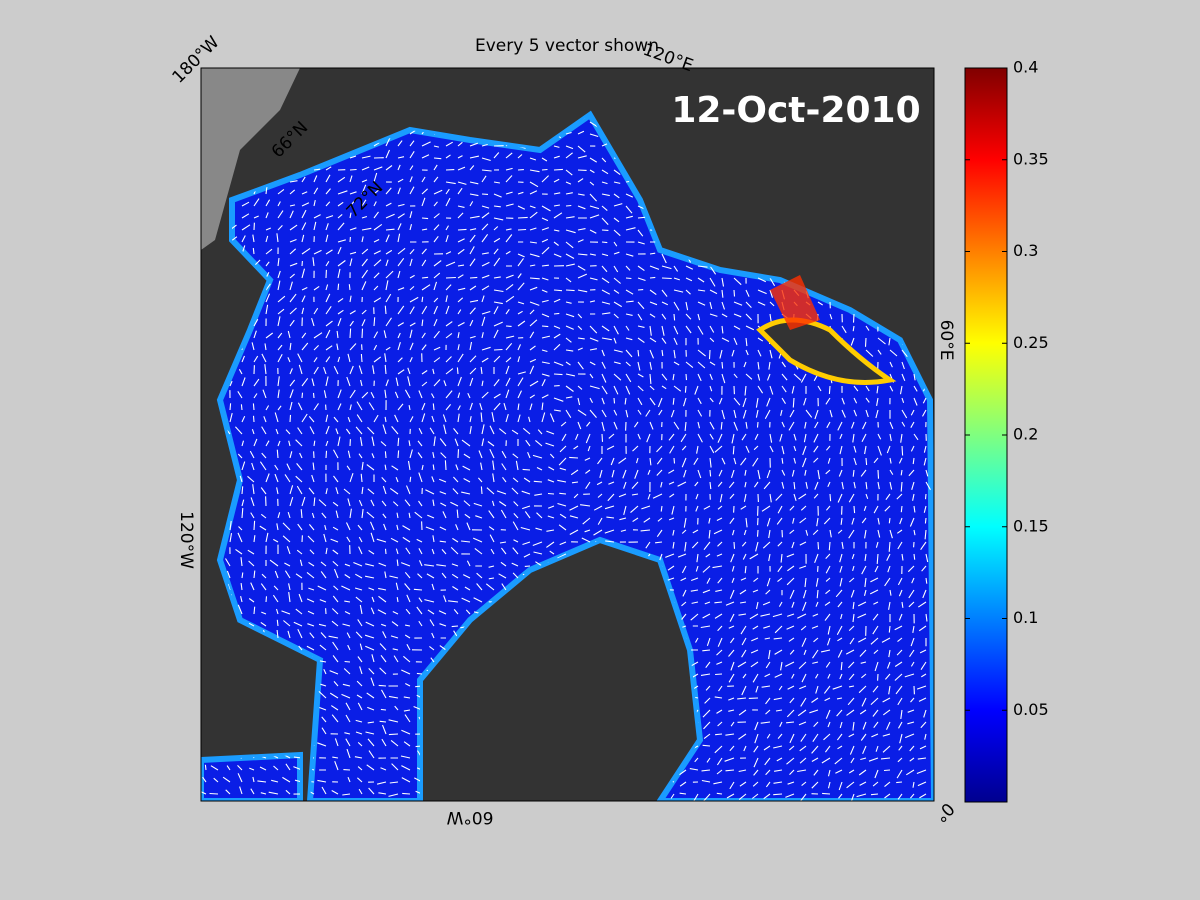 Image resolution: width=1200 pixels, height=900 pixels. I want to click on colorbar-tick-label: 0.1, so click(1025, 617).